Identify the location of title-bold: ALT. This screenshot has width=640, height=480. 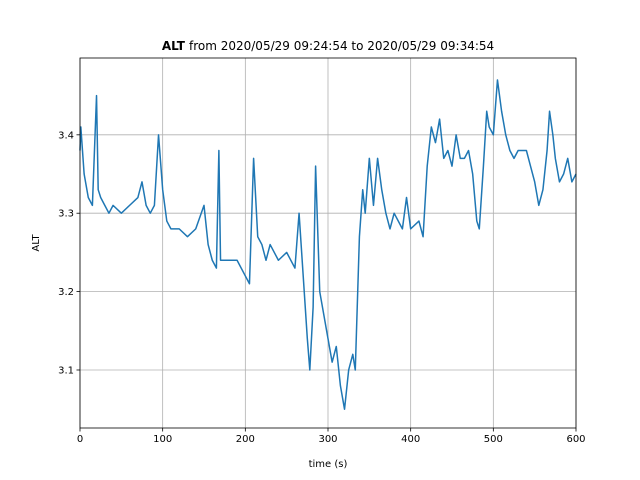
(174, 46).